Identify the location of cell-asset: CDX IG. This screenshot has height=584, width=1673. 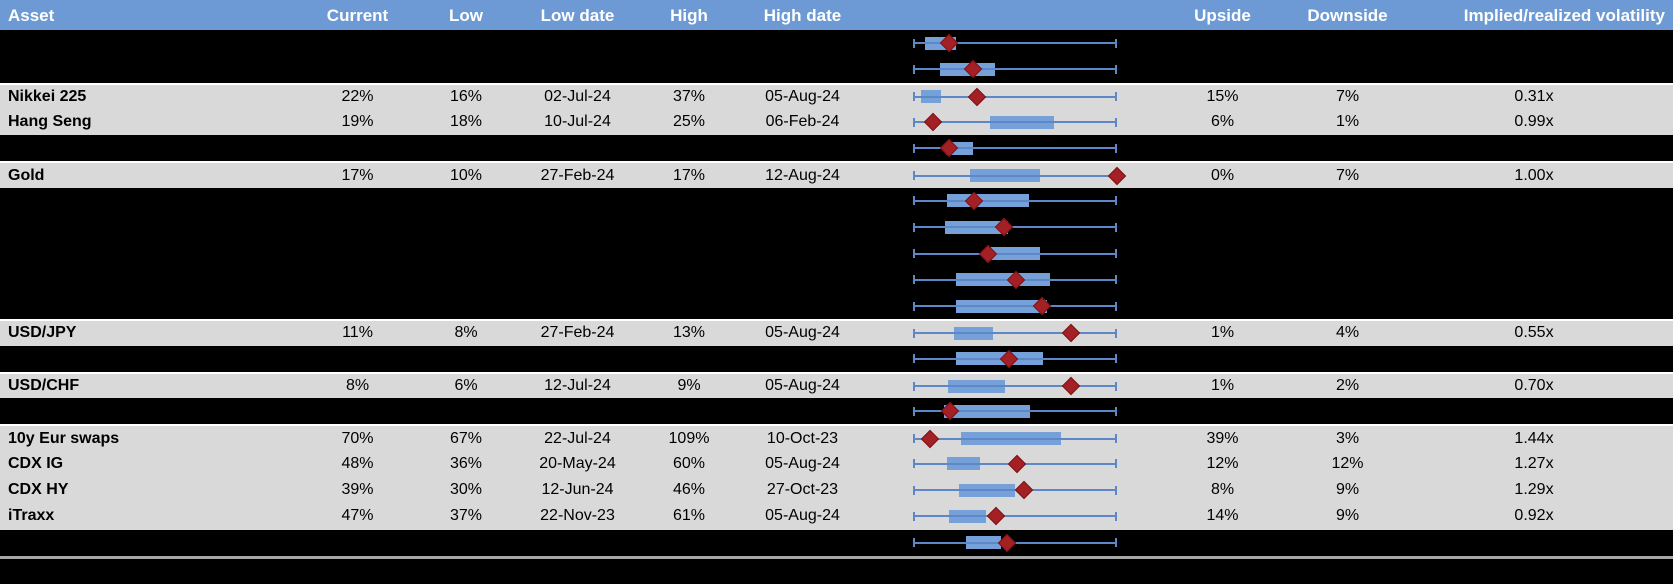
(36, 463).